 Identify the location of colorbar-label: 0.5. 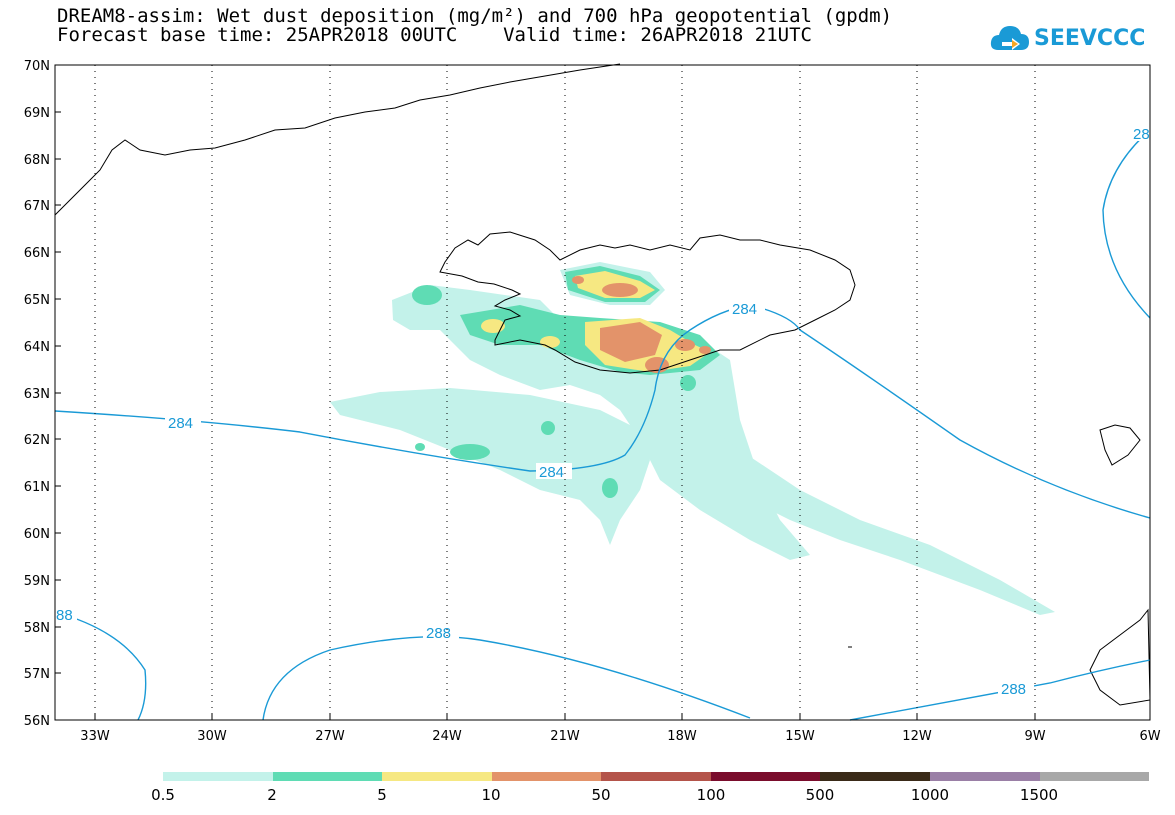
(163, 795).